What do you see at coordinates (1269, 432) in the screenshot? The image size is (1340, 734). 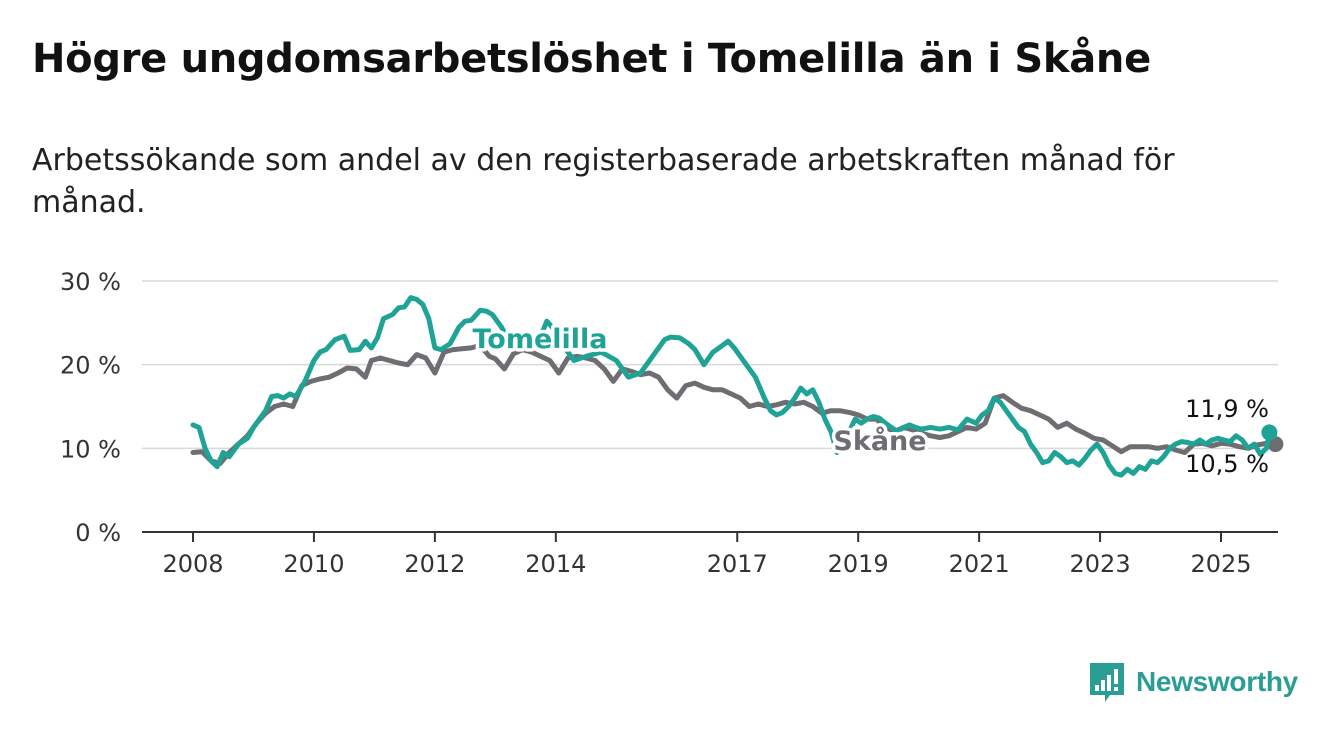 I see `series-end-dot-tomelilla` at bounding box center [1269, 432].